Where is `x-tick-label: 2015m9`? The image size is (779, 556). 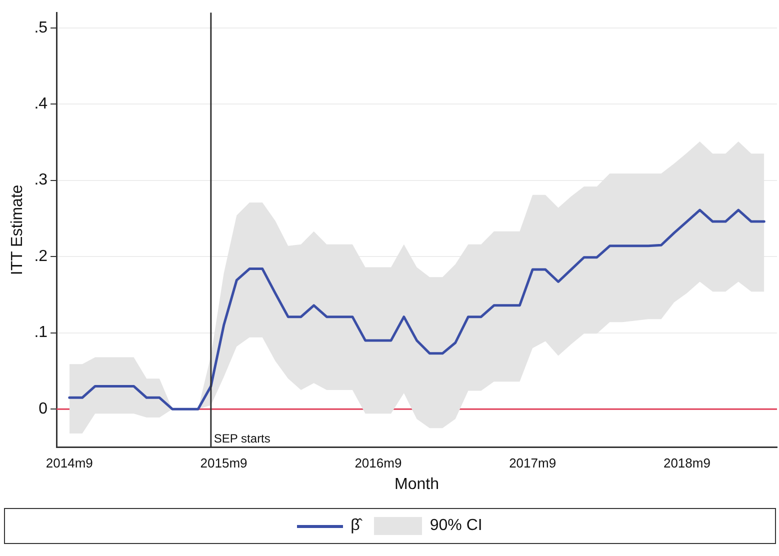 x-tick-label: 2015m9 is located at coordinates (224, 463).